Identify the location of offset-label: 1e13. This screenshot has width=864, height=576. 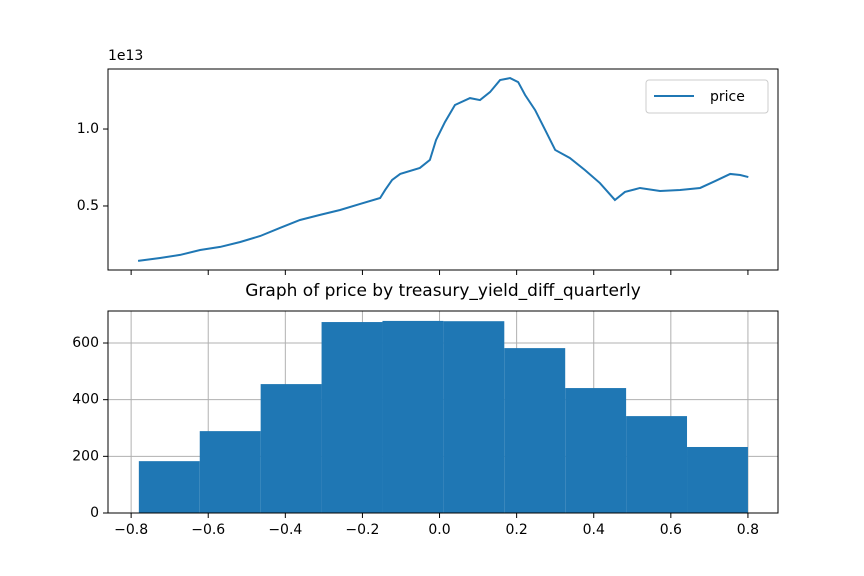
(125, 56).